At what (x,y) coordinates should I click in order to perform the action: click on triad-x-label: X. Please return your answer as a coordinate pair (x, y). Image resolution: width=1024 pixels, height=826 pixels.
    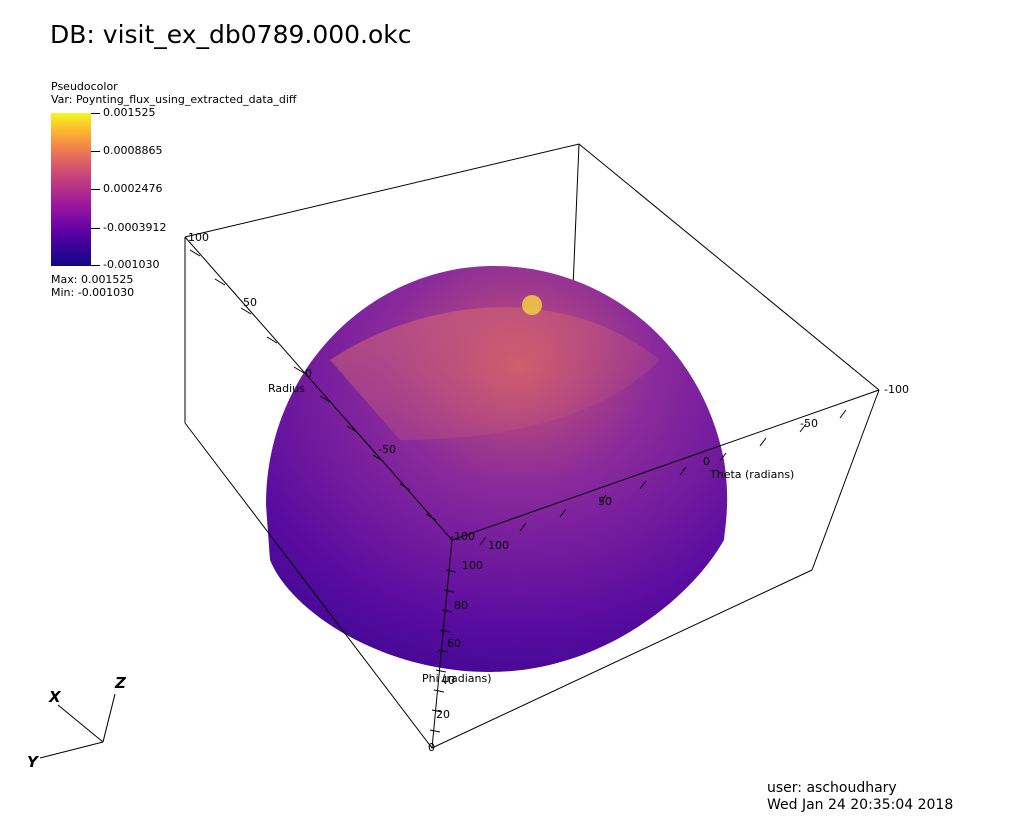
    Looking at the image, I should click on (55, 697).